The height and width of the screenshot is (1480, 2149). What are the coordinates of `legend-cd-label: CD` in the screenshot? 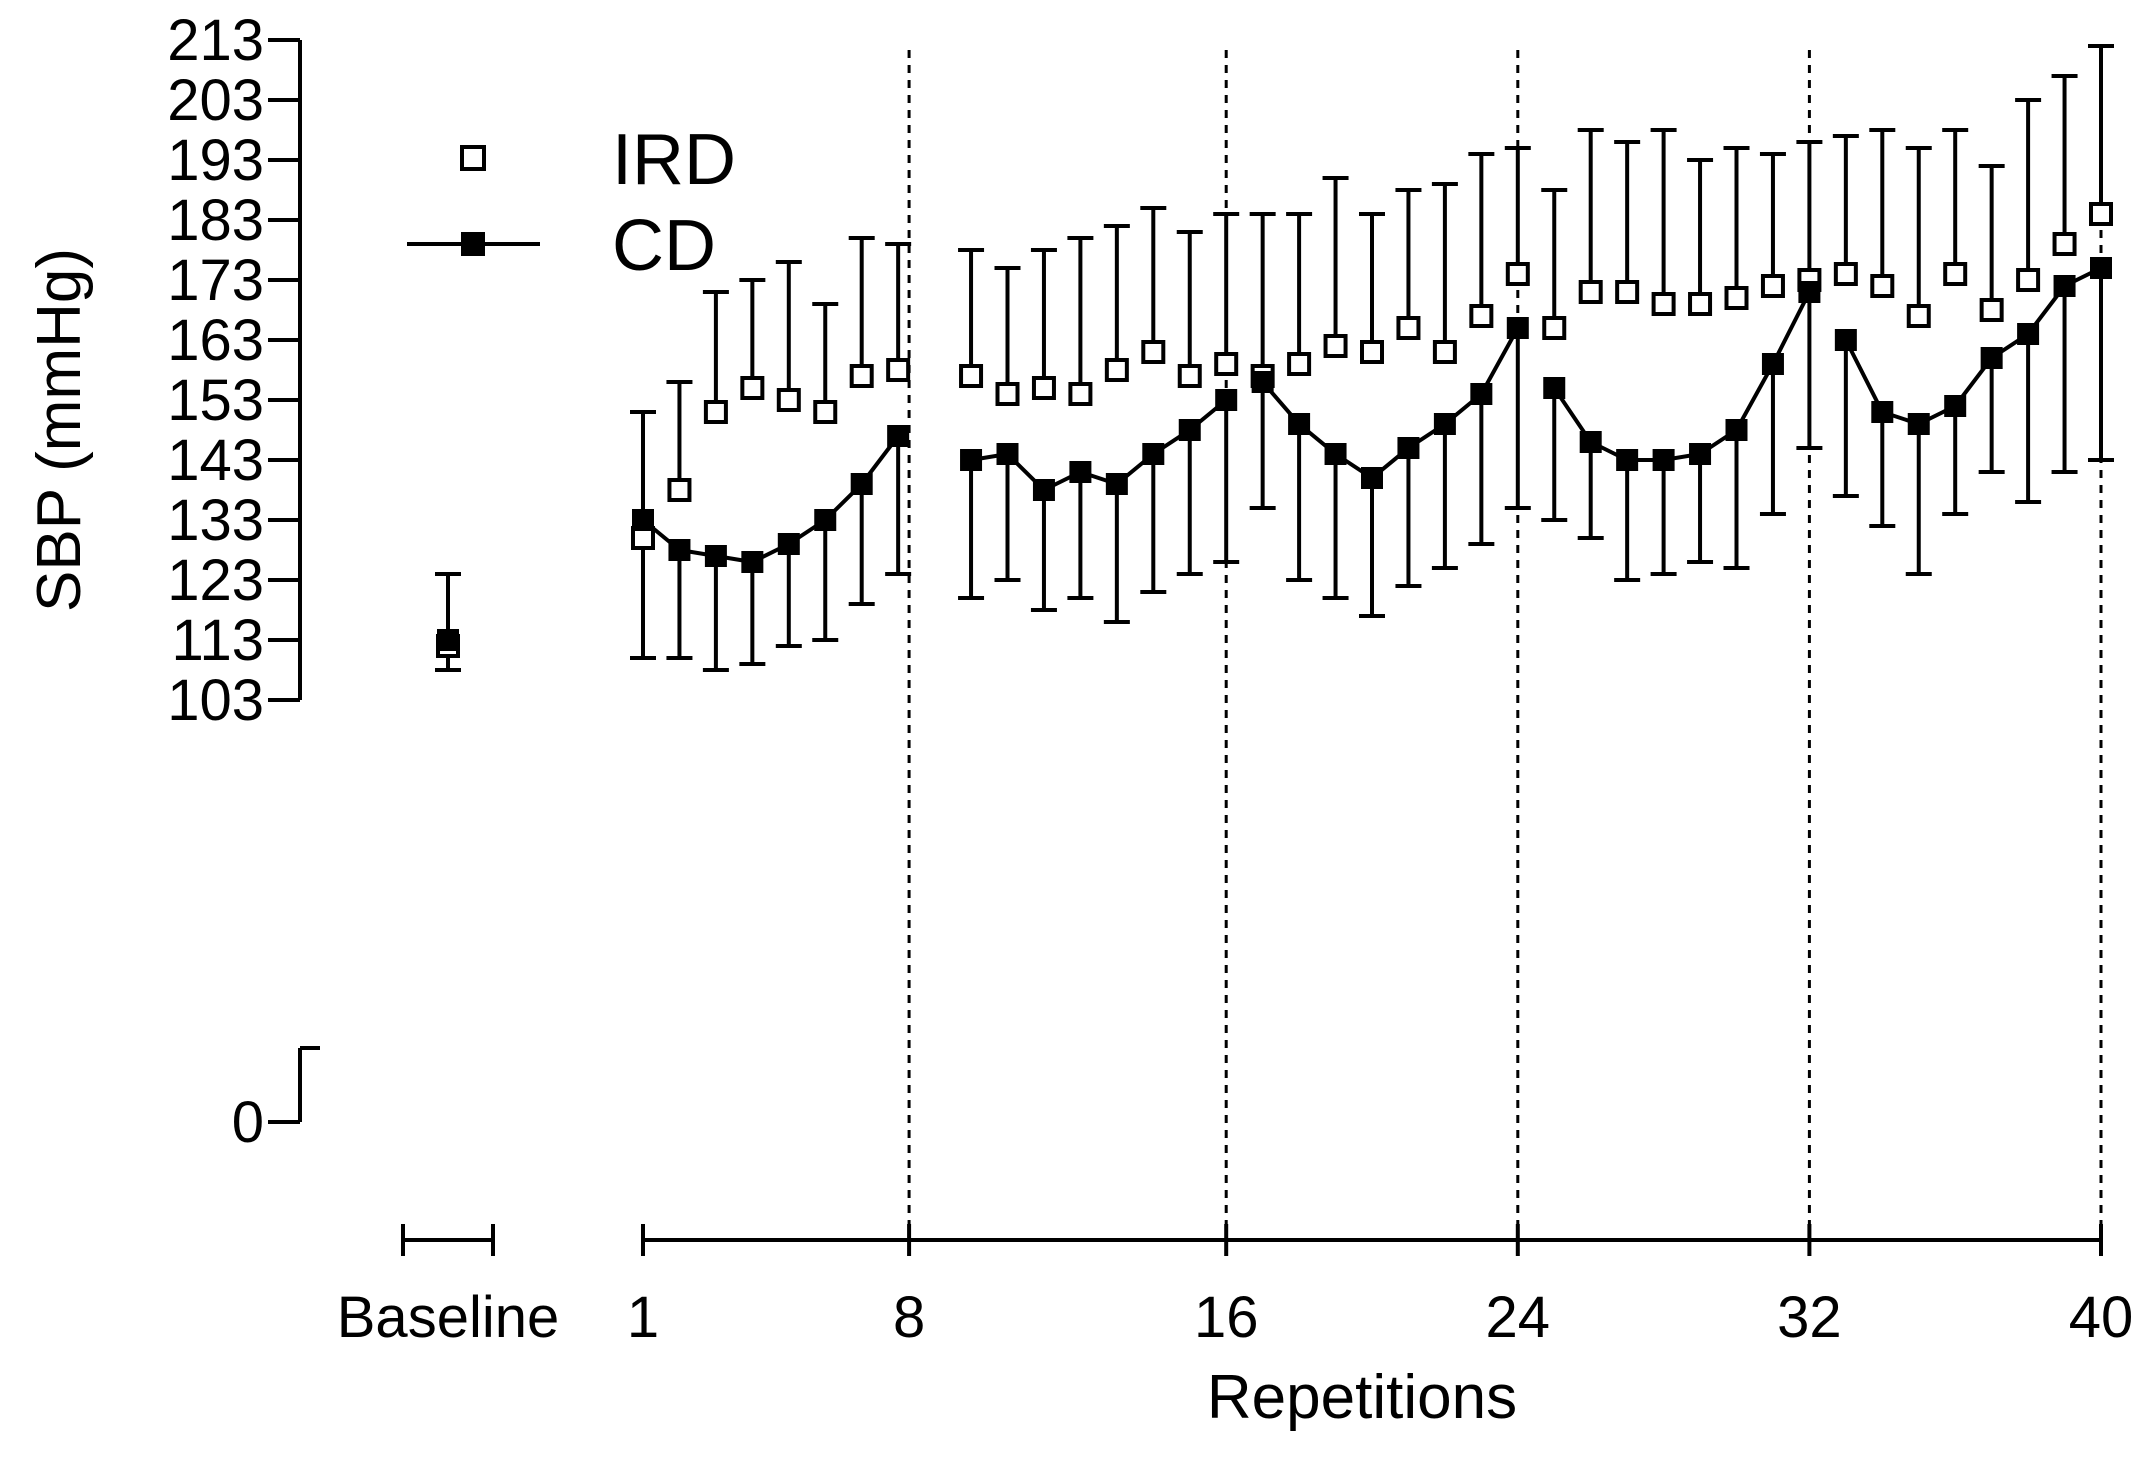 It's located at (664, 246).